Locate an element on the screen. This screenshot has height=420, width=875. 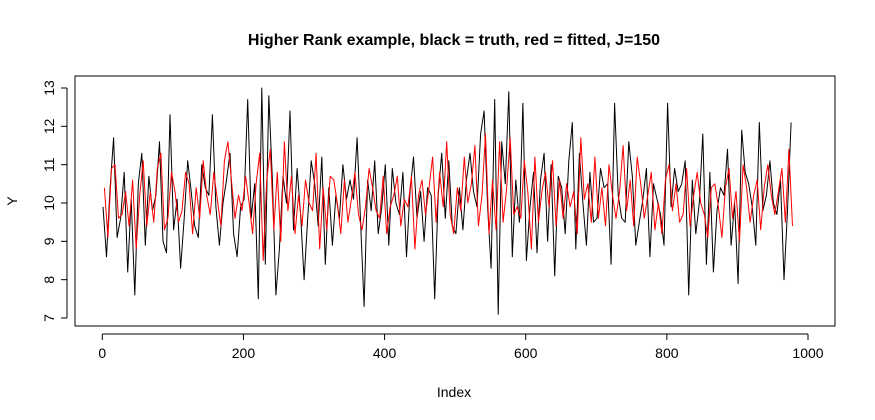
x-tick-label: 400 is located at coordinates (385, 353).